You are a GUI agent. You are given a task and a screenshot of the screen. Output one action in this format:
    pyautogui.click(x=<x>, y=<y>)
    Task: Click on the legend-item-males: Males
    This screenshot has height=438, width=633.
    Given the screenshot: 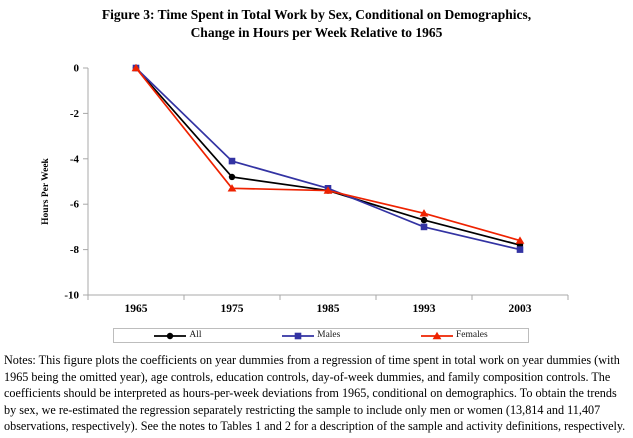 What is the action you would take?
    pyautogui.click(x=311, y=335)
    